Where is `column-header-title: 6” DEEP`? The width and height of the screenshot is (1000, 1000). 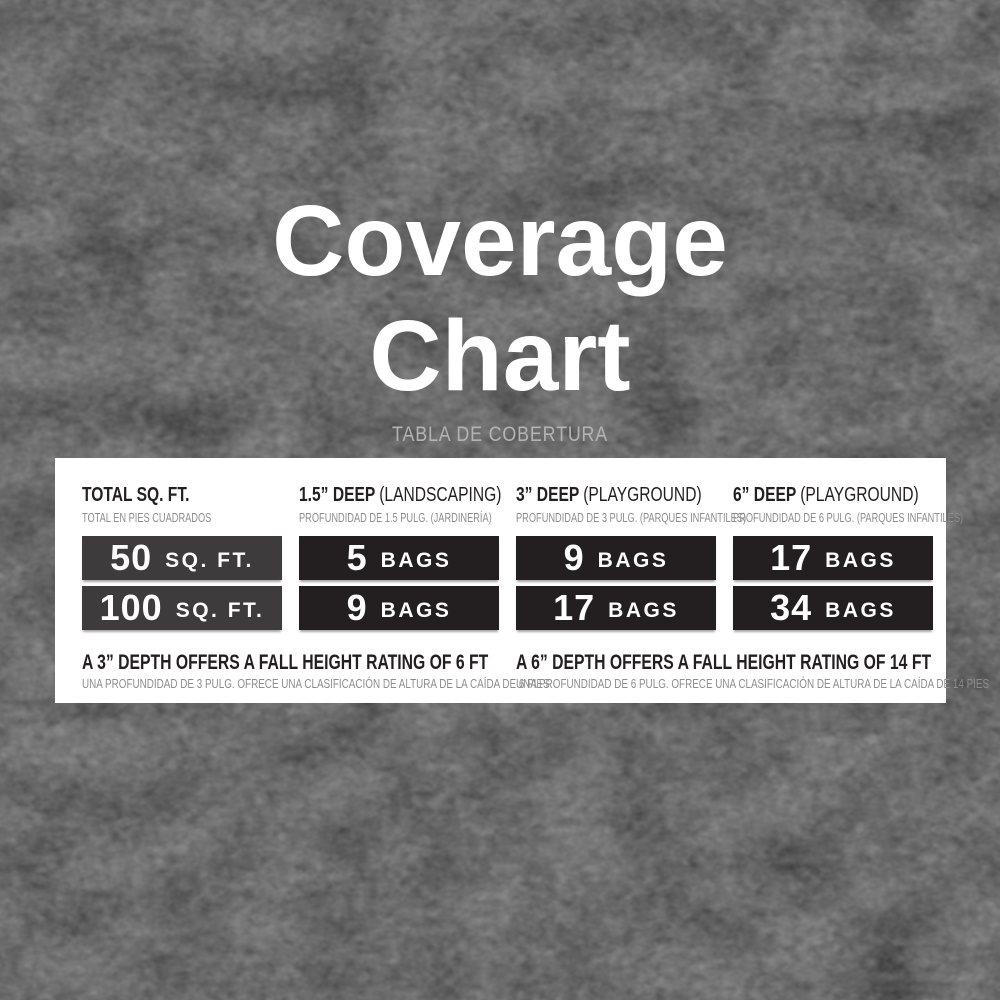
column-header-title: 6” DEEP is located at coordinates (765, 495).